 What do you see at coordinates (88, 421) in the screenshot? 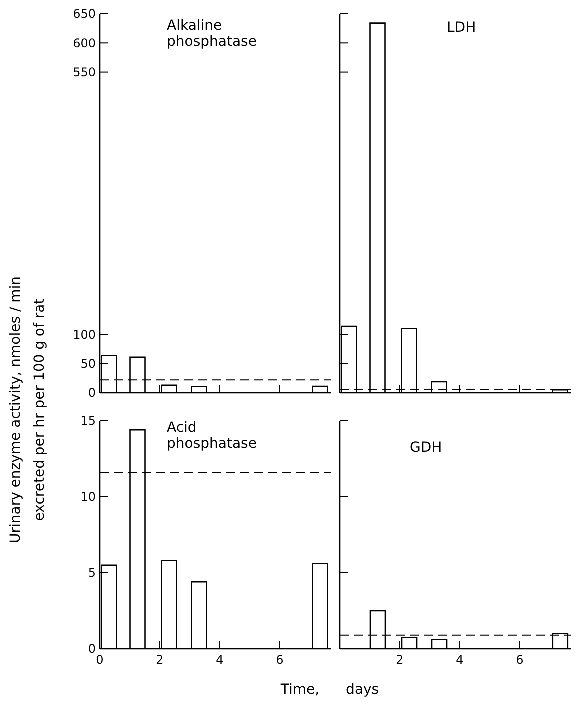
I see `y-tick-label: 15` at bounding box center [88, 421].